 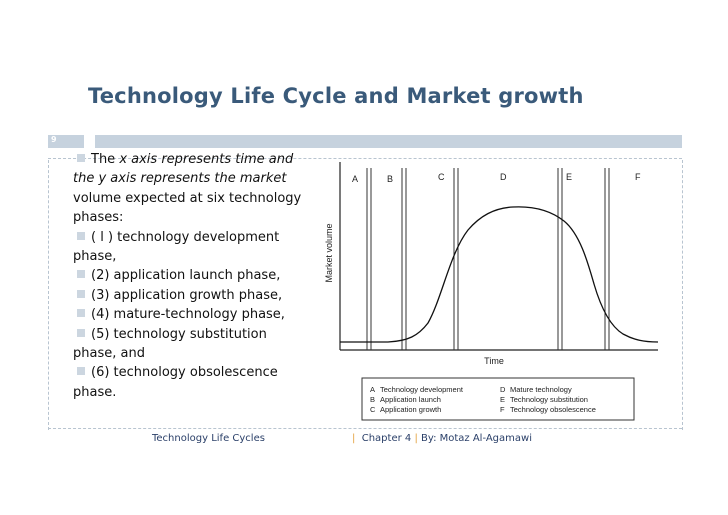 What do you see at coordinates (372, 399) in the screenshot?
I see `legend-key-b: B` at bounding box center [372, 399].